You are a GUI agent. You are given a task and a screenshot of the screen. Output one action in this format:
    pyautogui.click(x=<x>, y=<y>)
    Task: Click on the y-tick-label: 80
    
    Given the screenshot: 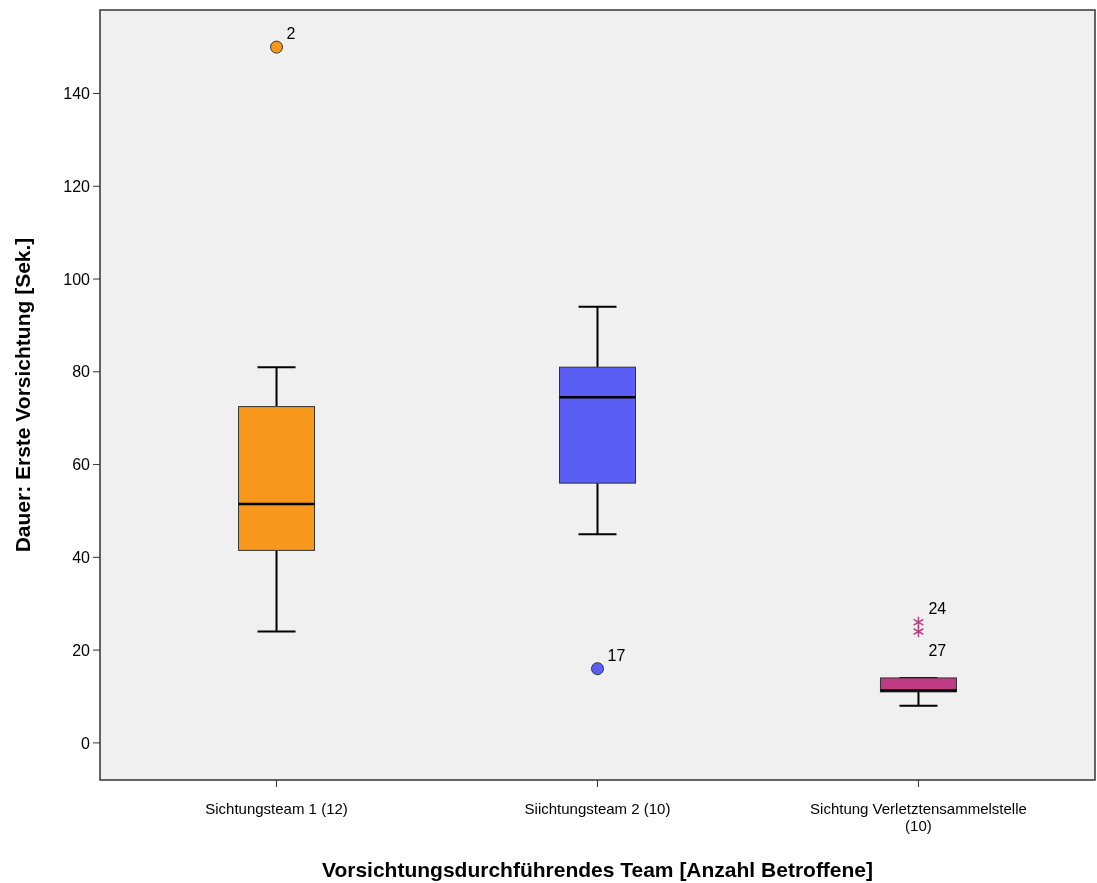 What is the action you would take?
    pyautogui.click(x=81, y=372)
    